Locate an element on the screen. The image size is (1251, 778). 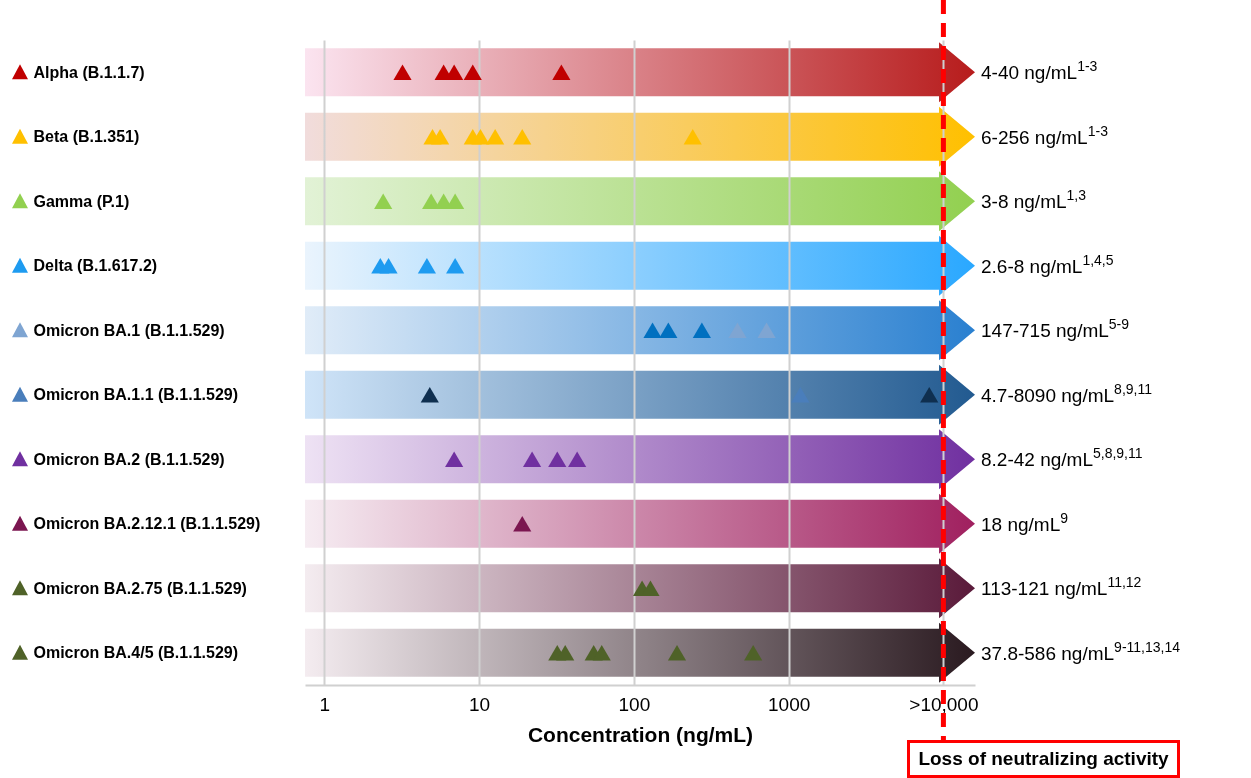
y-tick-label: Beta (B.1.351) is located at coordinates (86, 137).